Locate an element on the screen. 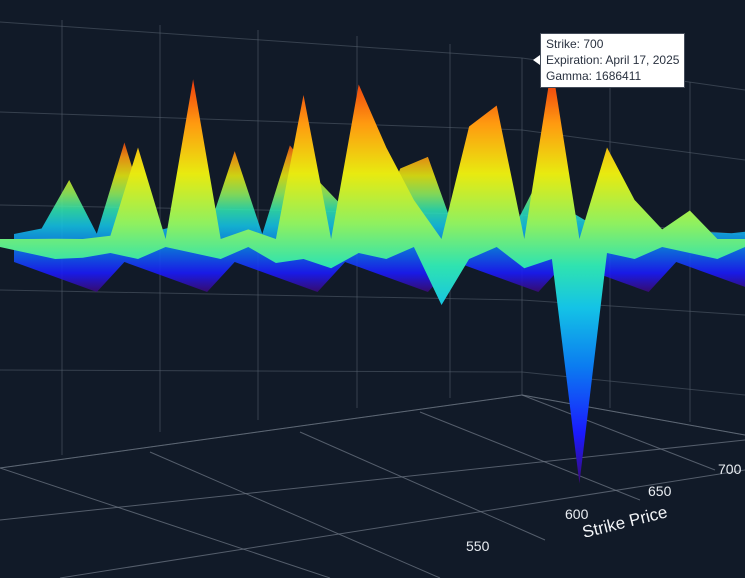 The height and width of the screenshot is (578, 745). tooltip-expiration: Expiration: April 17, 2025 is located at coordinates (613, 60).